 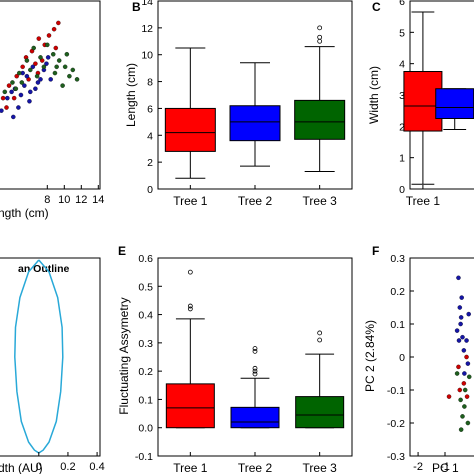 I want to click on panel-d-x-tick-label: 0.2, so click(x=67, y=467).